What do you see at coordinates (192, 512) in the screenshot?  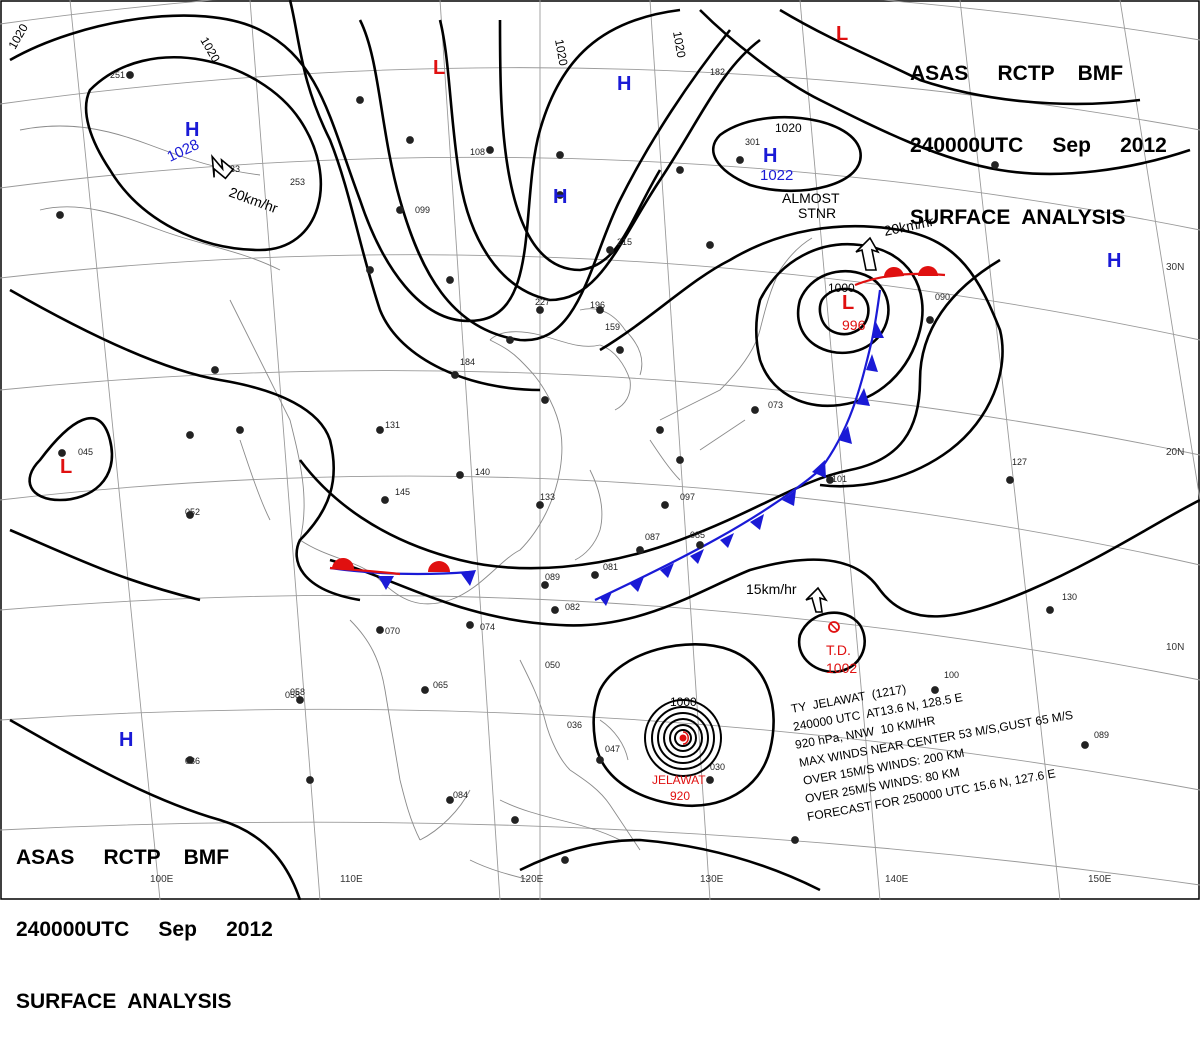 I see `station-value: 052` at bounding box center [192, 512].